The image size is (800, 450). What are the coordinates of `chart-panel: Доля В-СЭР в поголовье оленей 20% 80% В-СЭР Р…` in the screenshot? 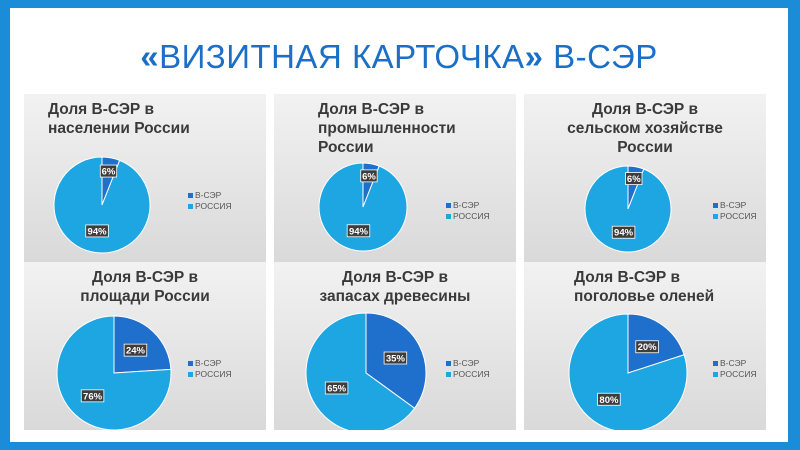 It's located at (645, 346).